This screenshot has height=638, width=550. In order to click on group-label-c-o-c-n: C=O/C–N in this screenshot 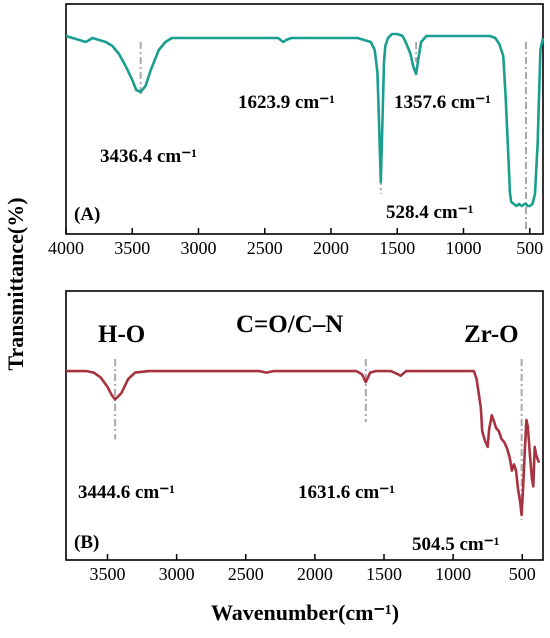, I will do `click(289, 324)`.